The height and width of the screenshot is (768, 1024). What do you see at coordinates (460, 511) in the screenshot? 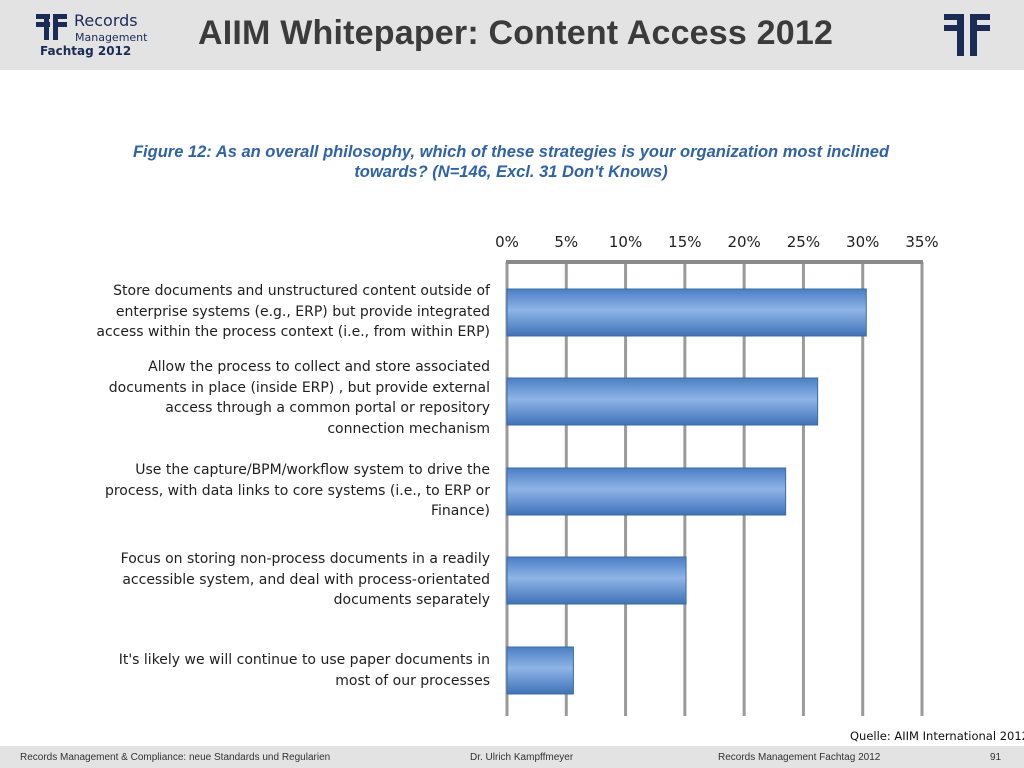
I see `category-label-line: Finance)` at bounding box center [460, 511].